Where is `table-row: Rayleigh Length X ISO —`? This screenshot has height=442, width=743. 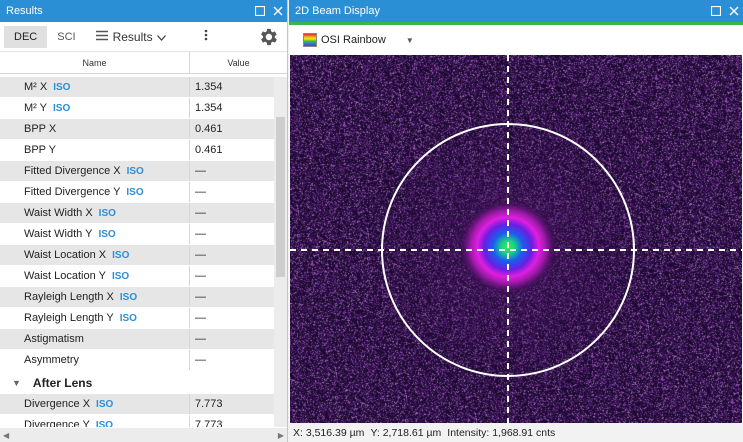
table-row: Rayleigh Length X ISO — is located at coordinates (137, 297).